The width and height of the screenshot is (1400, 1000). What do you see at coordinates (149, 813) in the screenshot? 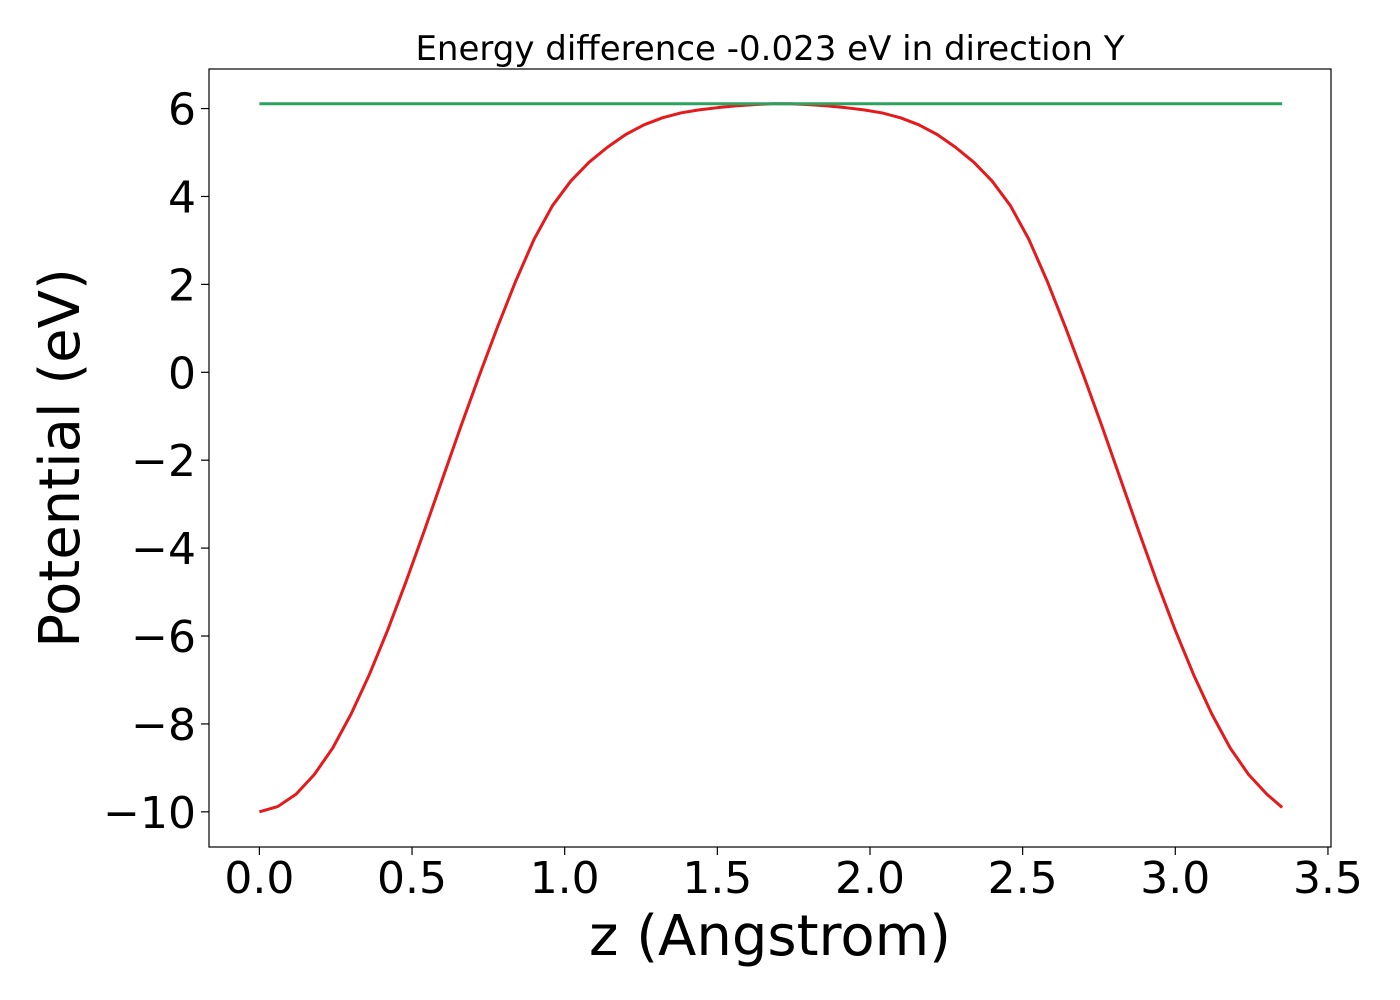
I see `y-tick-label: −10` at bounding box center [149, 813].